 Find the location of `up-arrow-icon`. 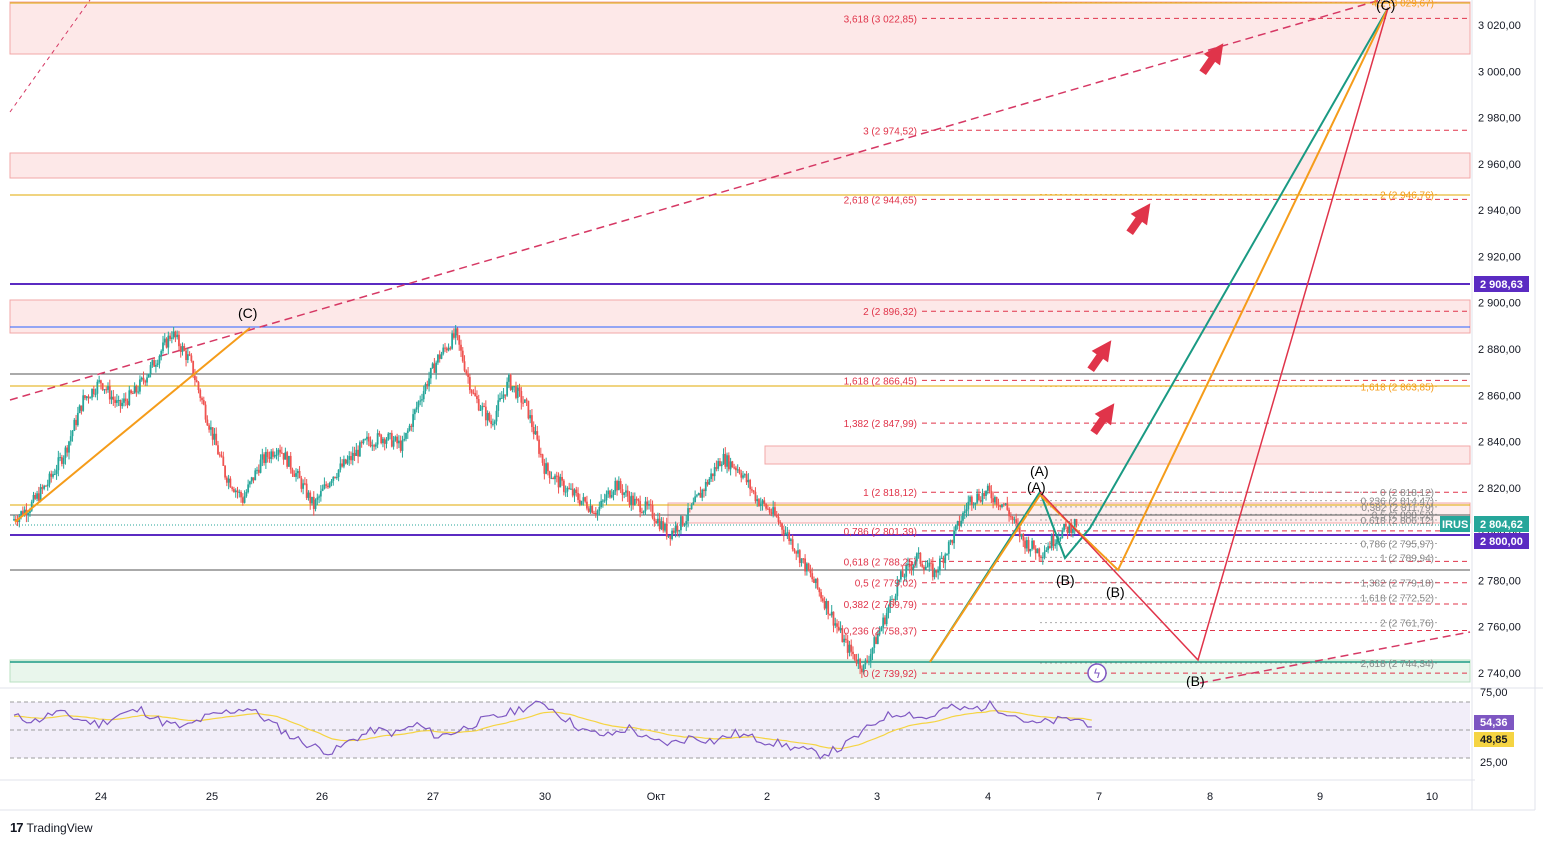

up-arrow-icon is located at coordinates (1138, 219).